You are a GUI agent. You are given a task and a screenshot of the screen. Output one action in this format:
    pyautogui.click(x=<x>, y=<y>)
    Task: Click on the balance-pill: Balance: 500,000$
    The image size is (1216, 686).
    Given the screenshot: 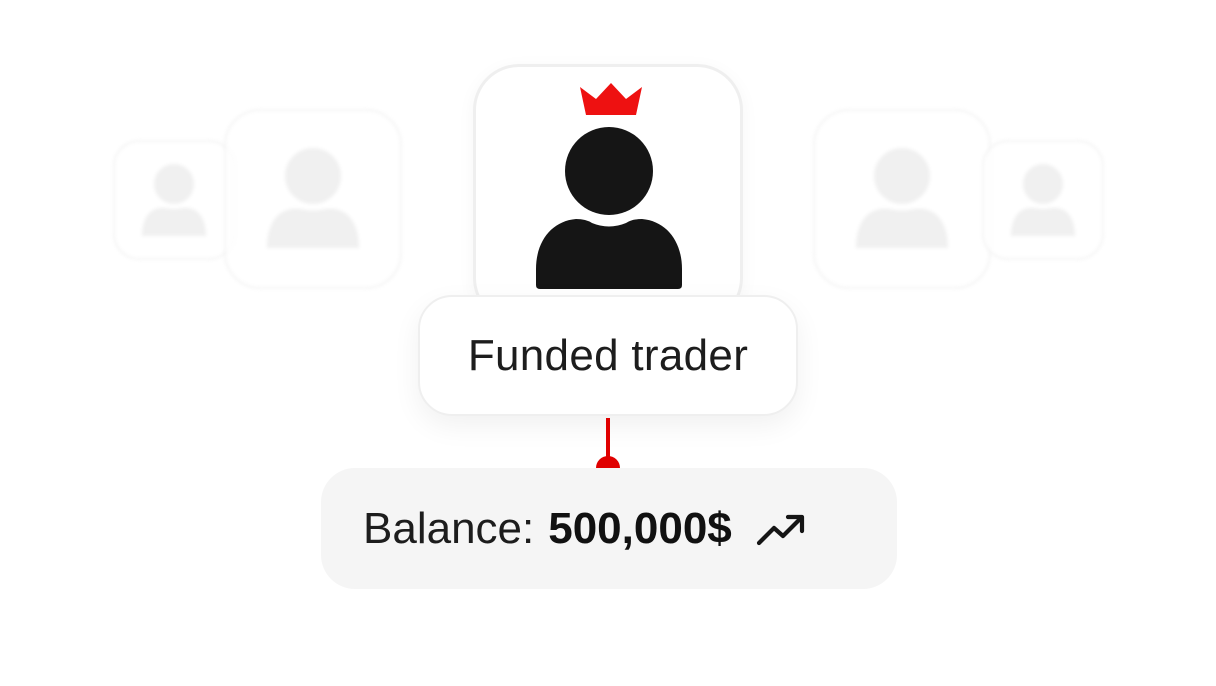 What is the action you would take?
    pyautogui.click(x=609, y=528)
    